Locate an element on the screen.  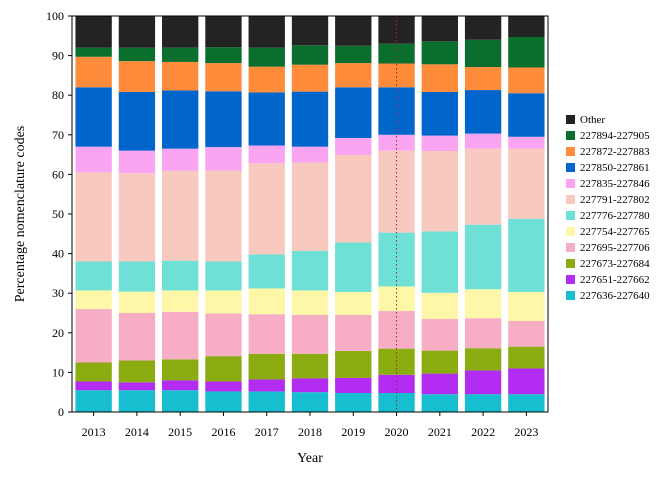
y-tick-label: 50 is located at coordinates (58, 214).